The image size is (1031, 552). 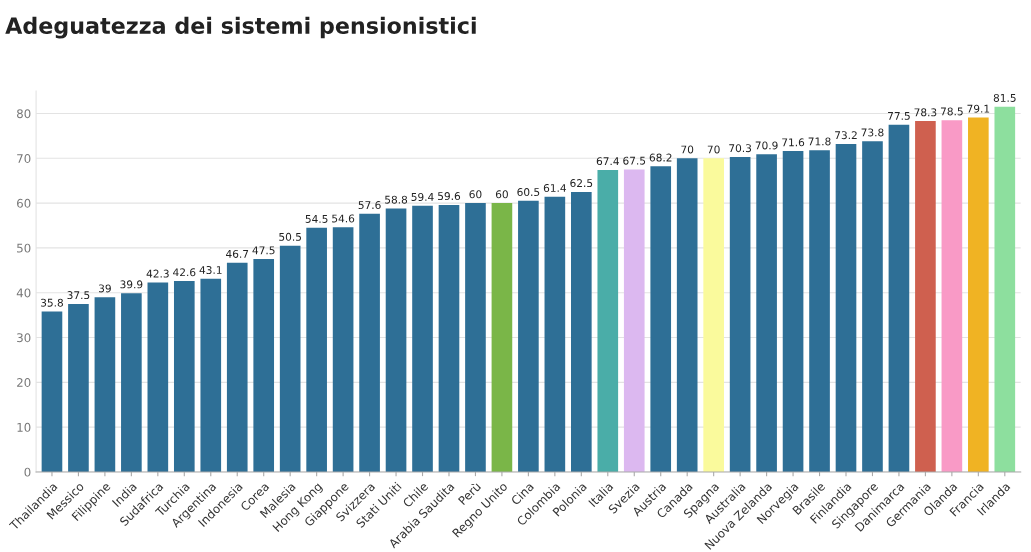 What do you see at coordinates (369, 205) in the screenshot?
I see `data-label: 57.6` at bounding box center [369, 205].